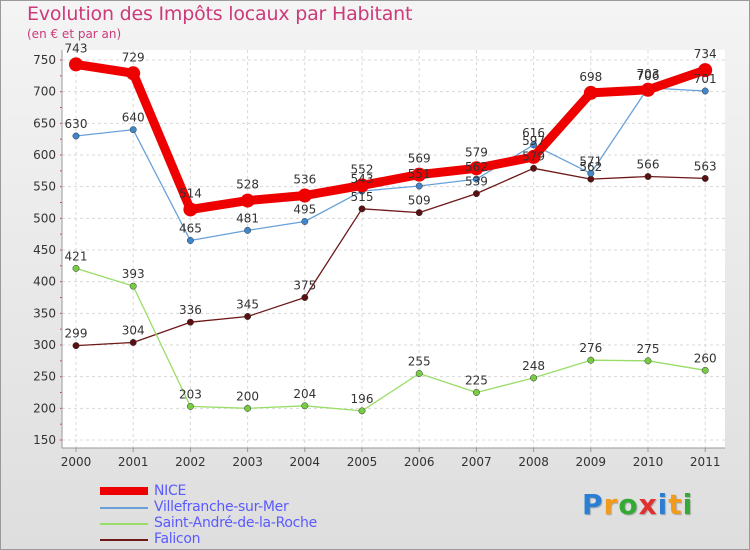 The height and width of the screenshot is (550, 750). I want to click on data-label-nice: 569, so click(419, 159).